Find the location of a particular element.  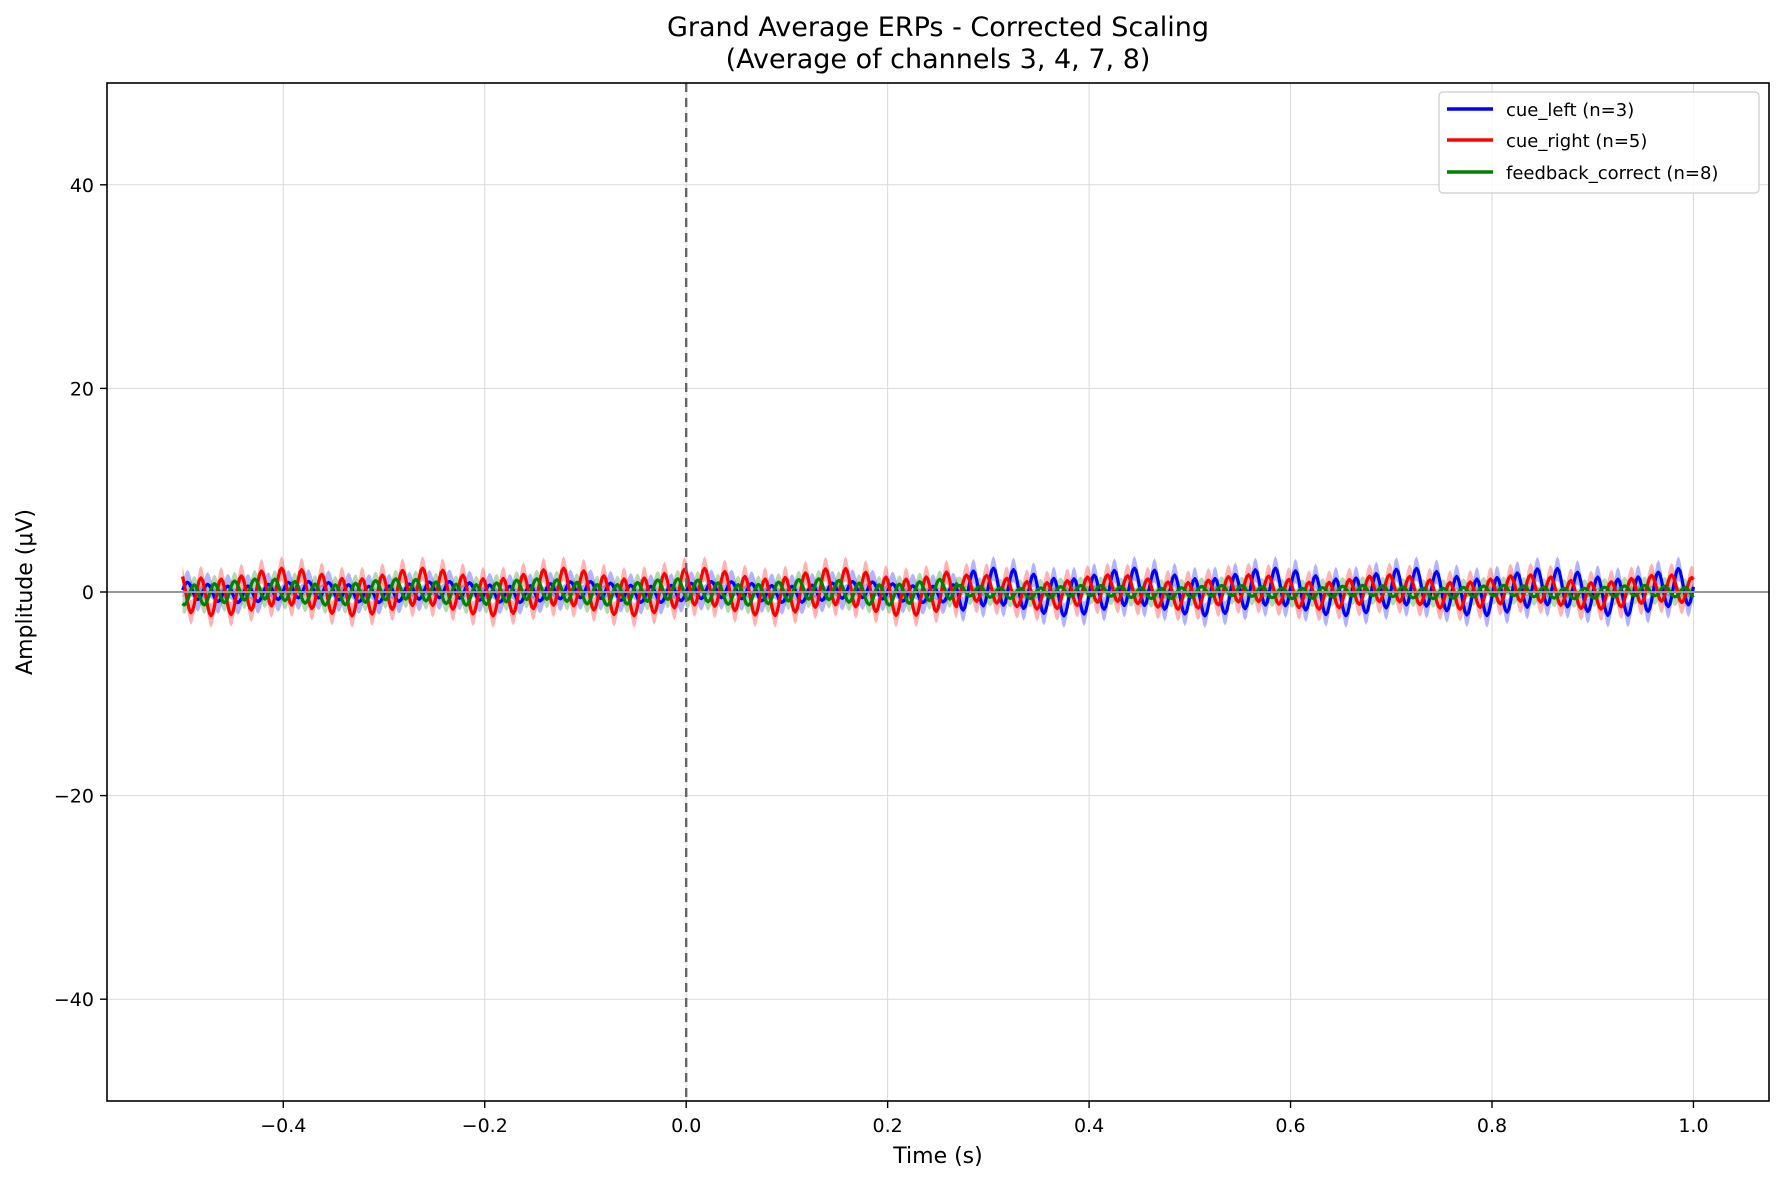

x-tick-label: 0.2 is located at coordinates (888, 1126).